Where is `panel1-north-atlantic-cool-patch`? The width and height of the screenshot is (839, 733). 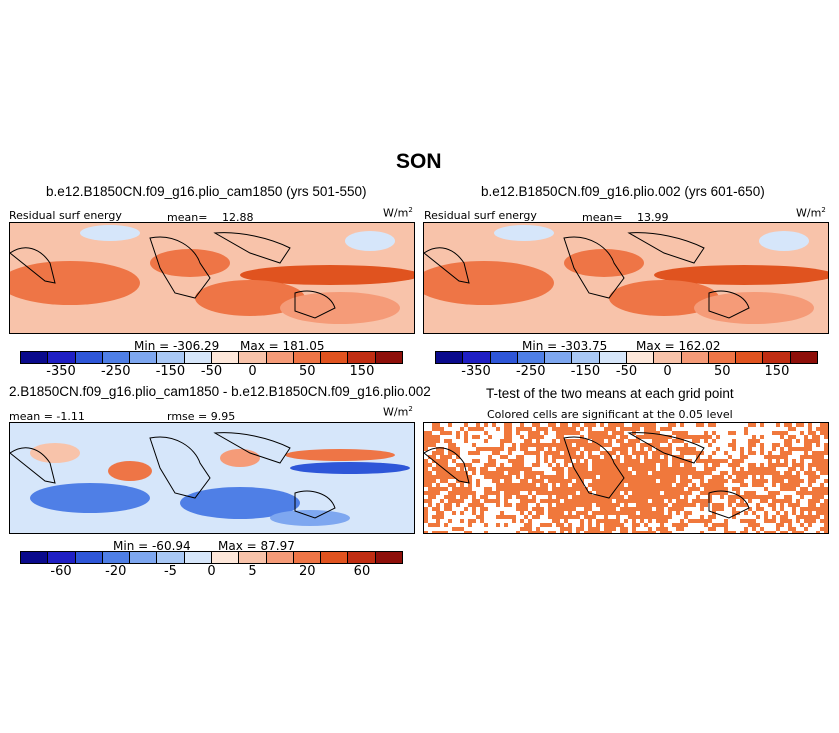 panel1-north-atlantic-cool-patch is located at coordinates (110, 233).